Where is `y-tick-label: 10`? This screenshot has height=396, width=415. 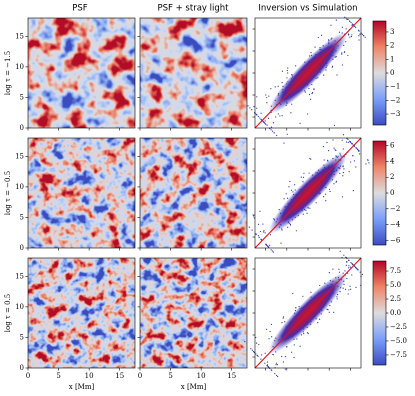 y-tick-label: 10 is located at coordinates (19, 307).